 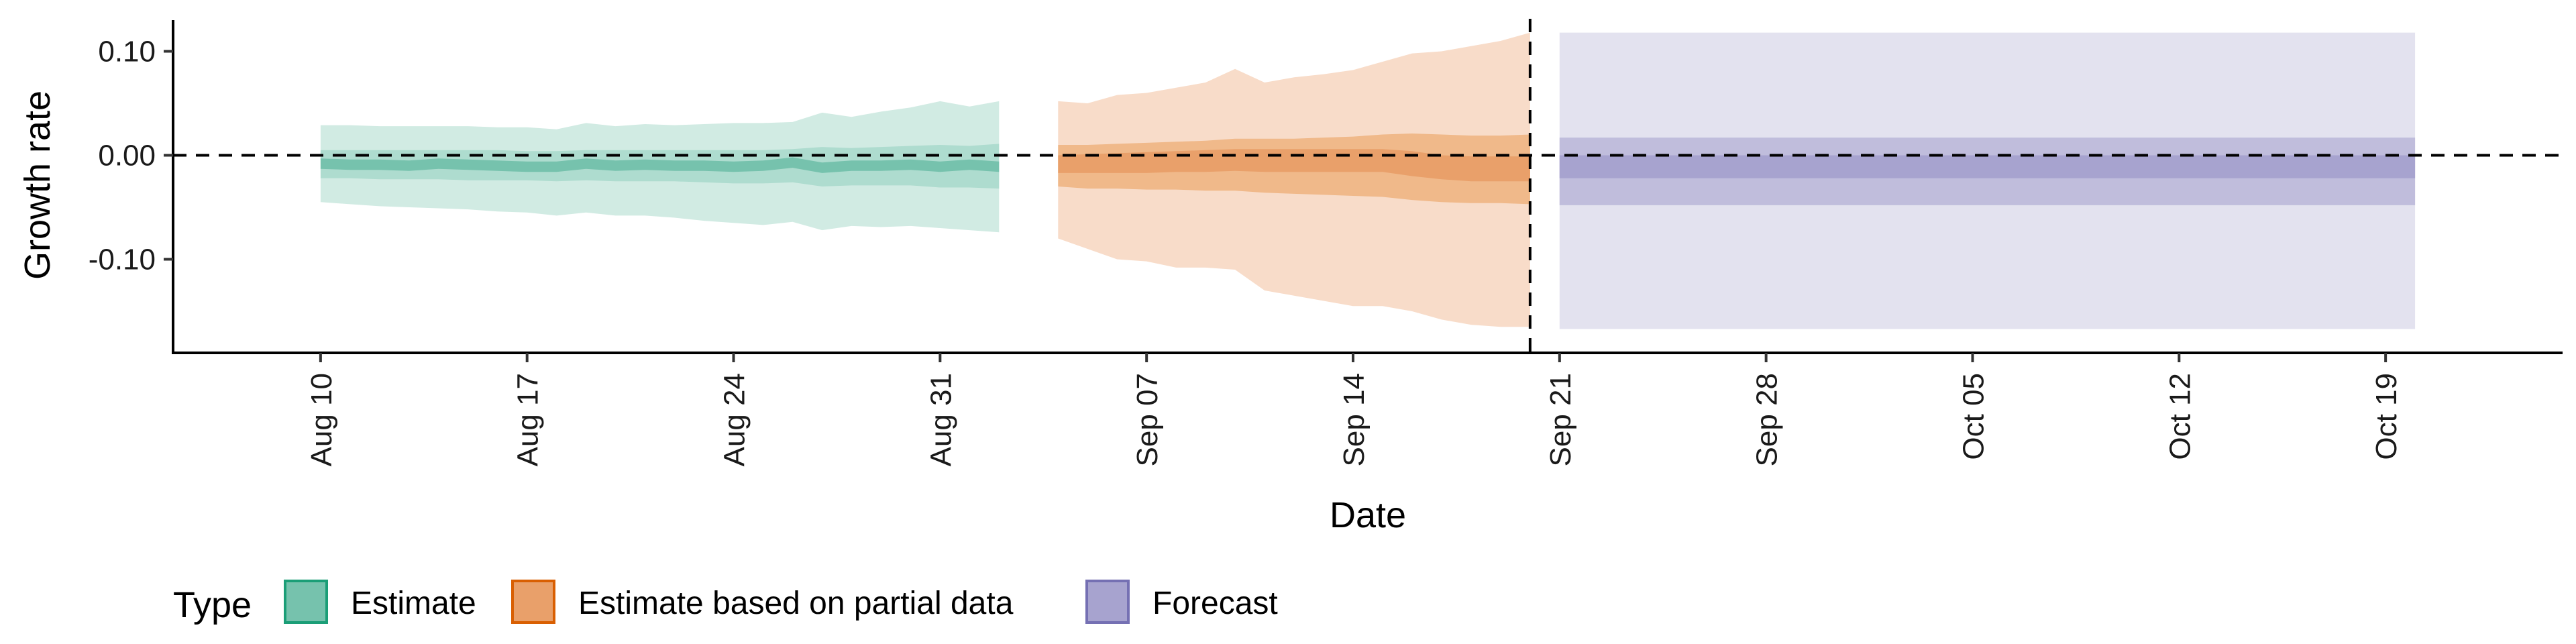 What do you see at coordinates (1368, 515) in the screenshot?
I see `x-axis-title: Date` at bounding box center [1368, 515].